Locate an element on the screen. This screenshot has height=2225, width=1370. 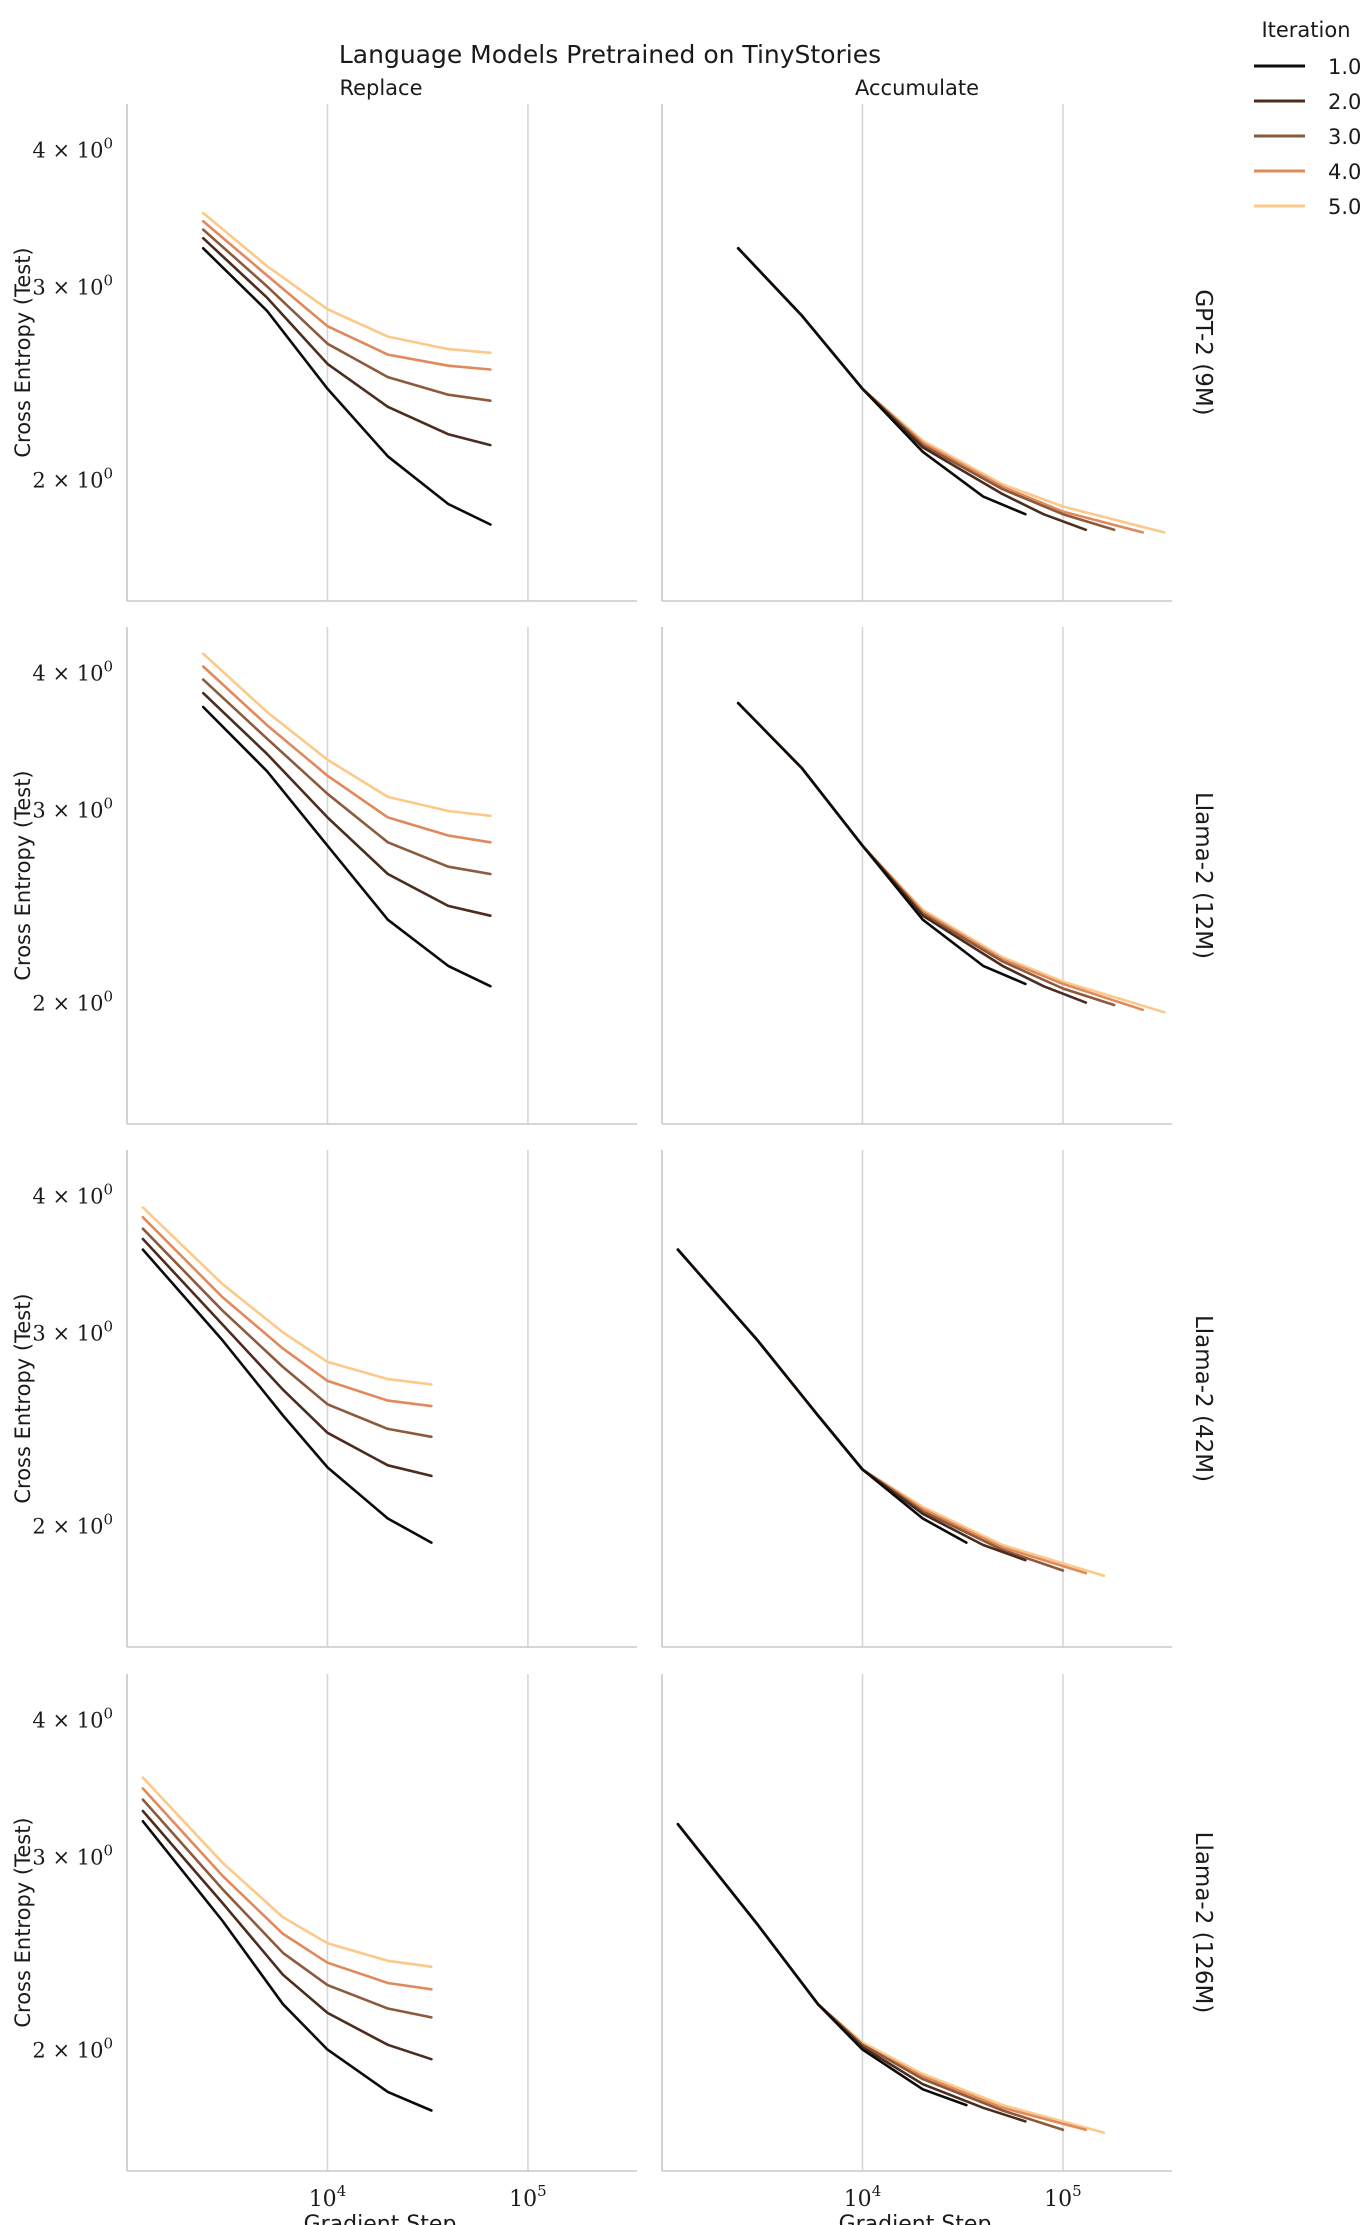
row-label-llama-2-126m: Llama-2 (126M) is located at coordinates (1203, 1923).